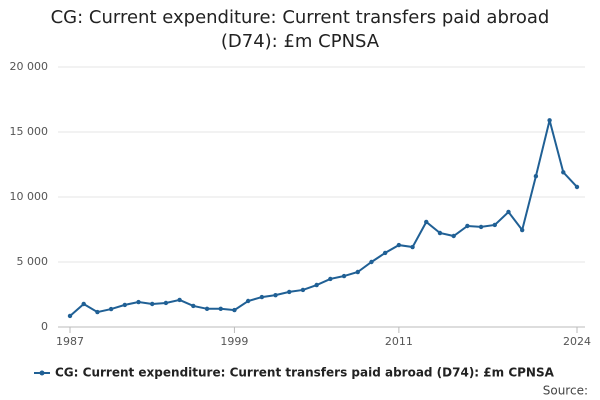  I want to click on x-tick-label: 2011, so click(399, 341).